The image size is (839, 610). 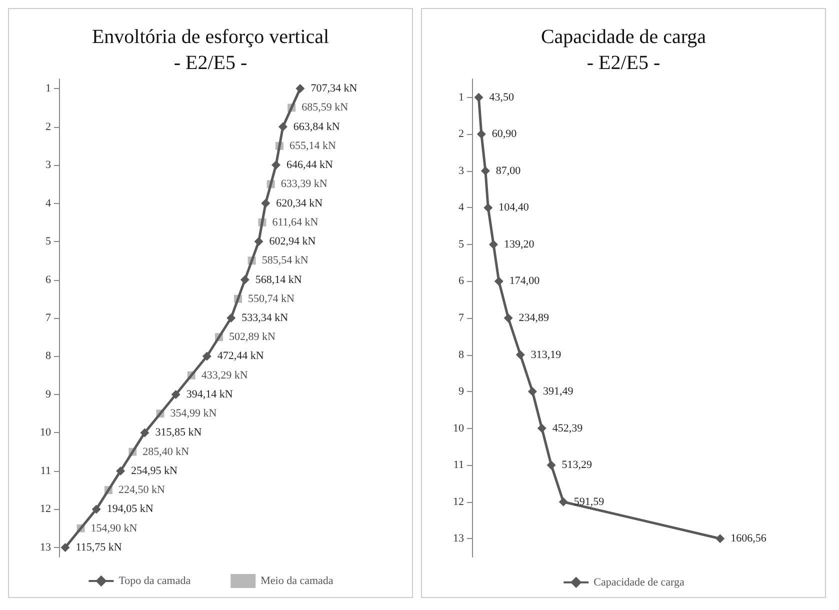 What do you see at coordinates (514, 208) in the screenshot?
I see `data-label: 104,40` at bounding box center [514, 208].